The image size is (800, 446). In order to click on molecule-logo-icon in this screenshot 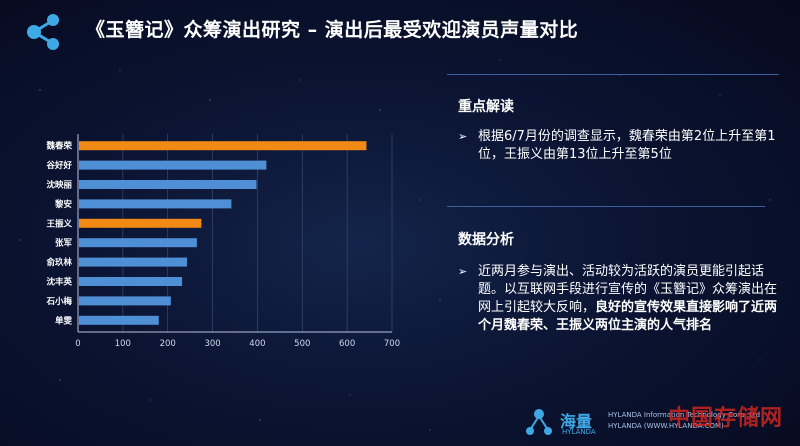, I will do `click(539, 422)`.